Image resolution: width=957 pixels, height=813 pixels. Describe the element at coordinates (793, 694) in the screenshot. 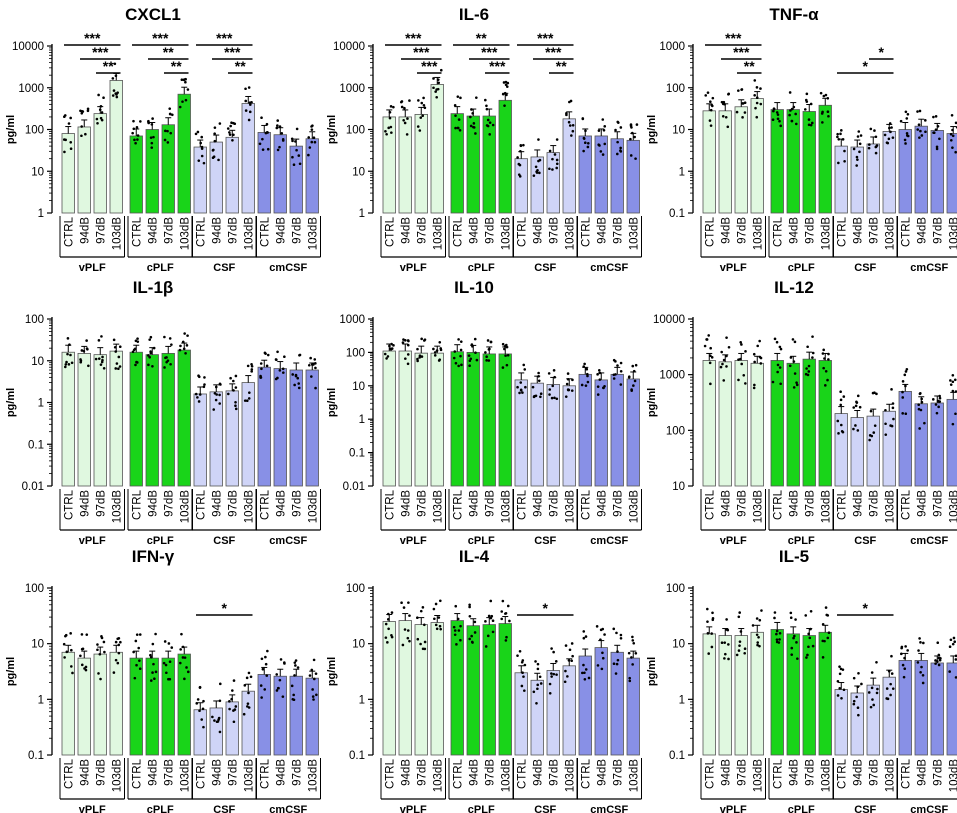

I see `bar-cplf-94db` at that location.